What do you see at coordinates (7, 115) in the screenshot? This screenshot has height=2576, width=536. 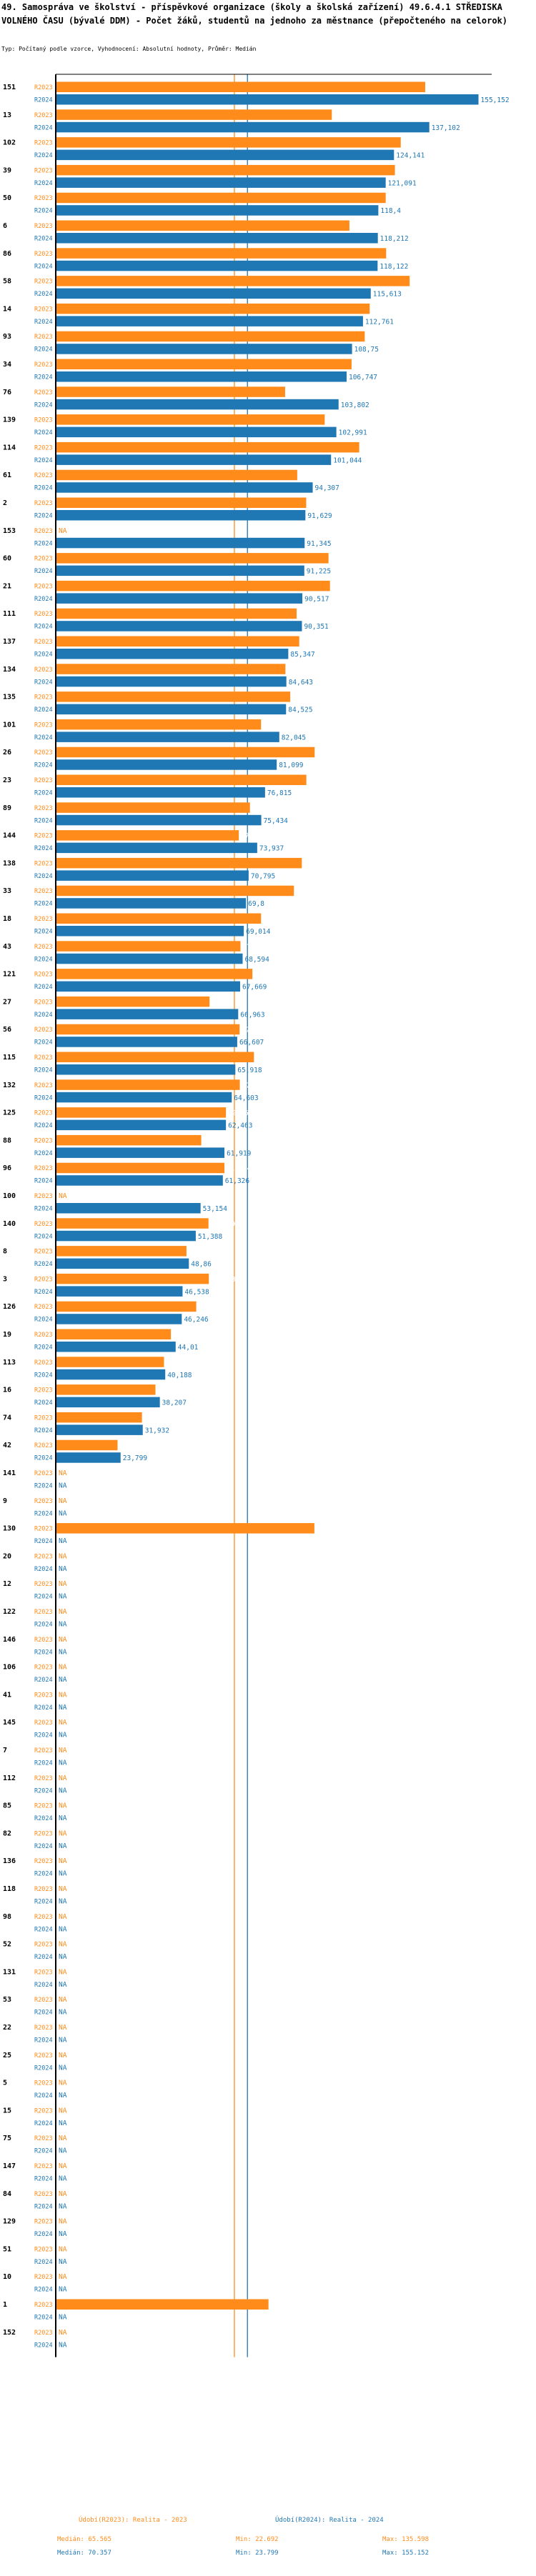 I see `category-label: 13` at bounding box center [7, 115].